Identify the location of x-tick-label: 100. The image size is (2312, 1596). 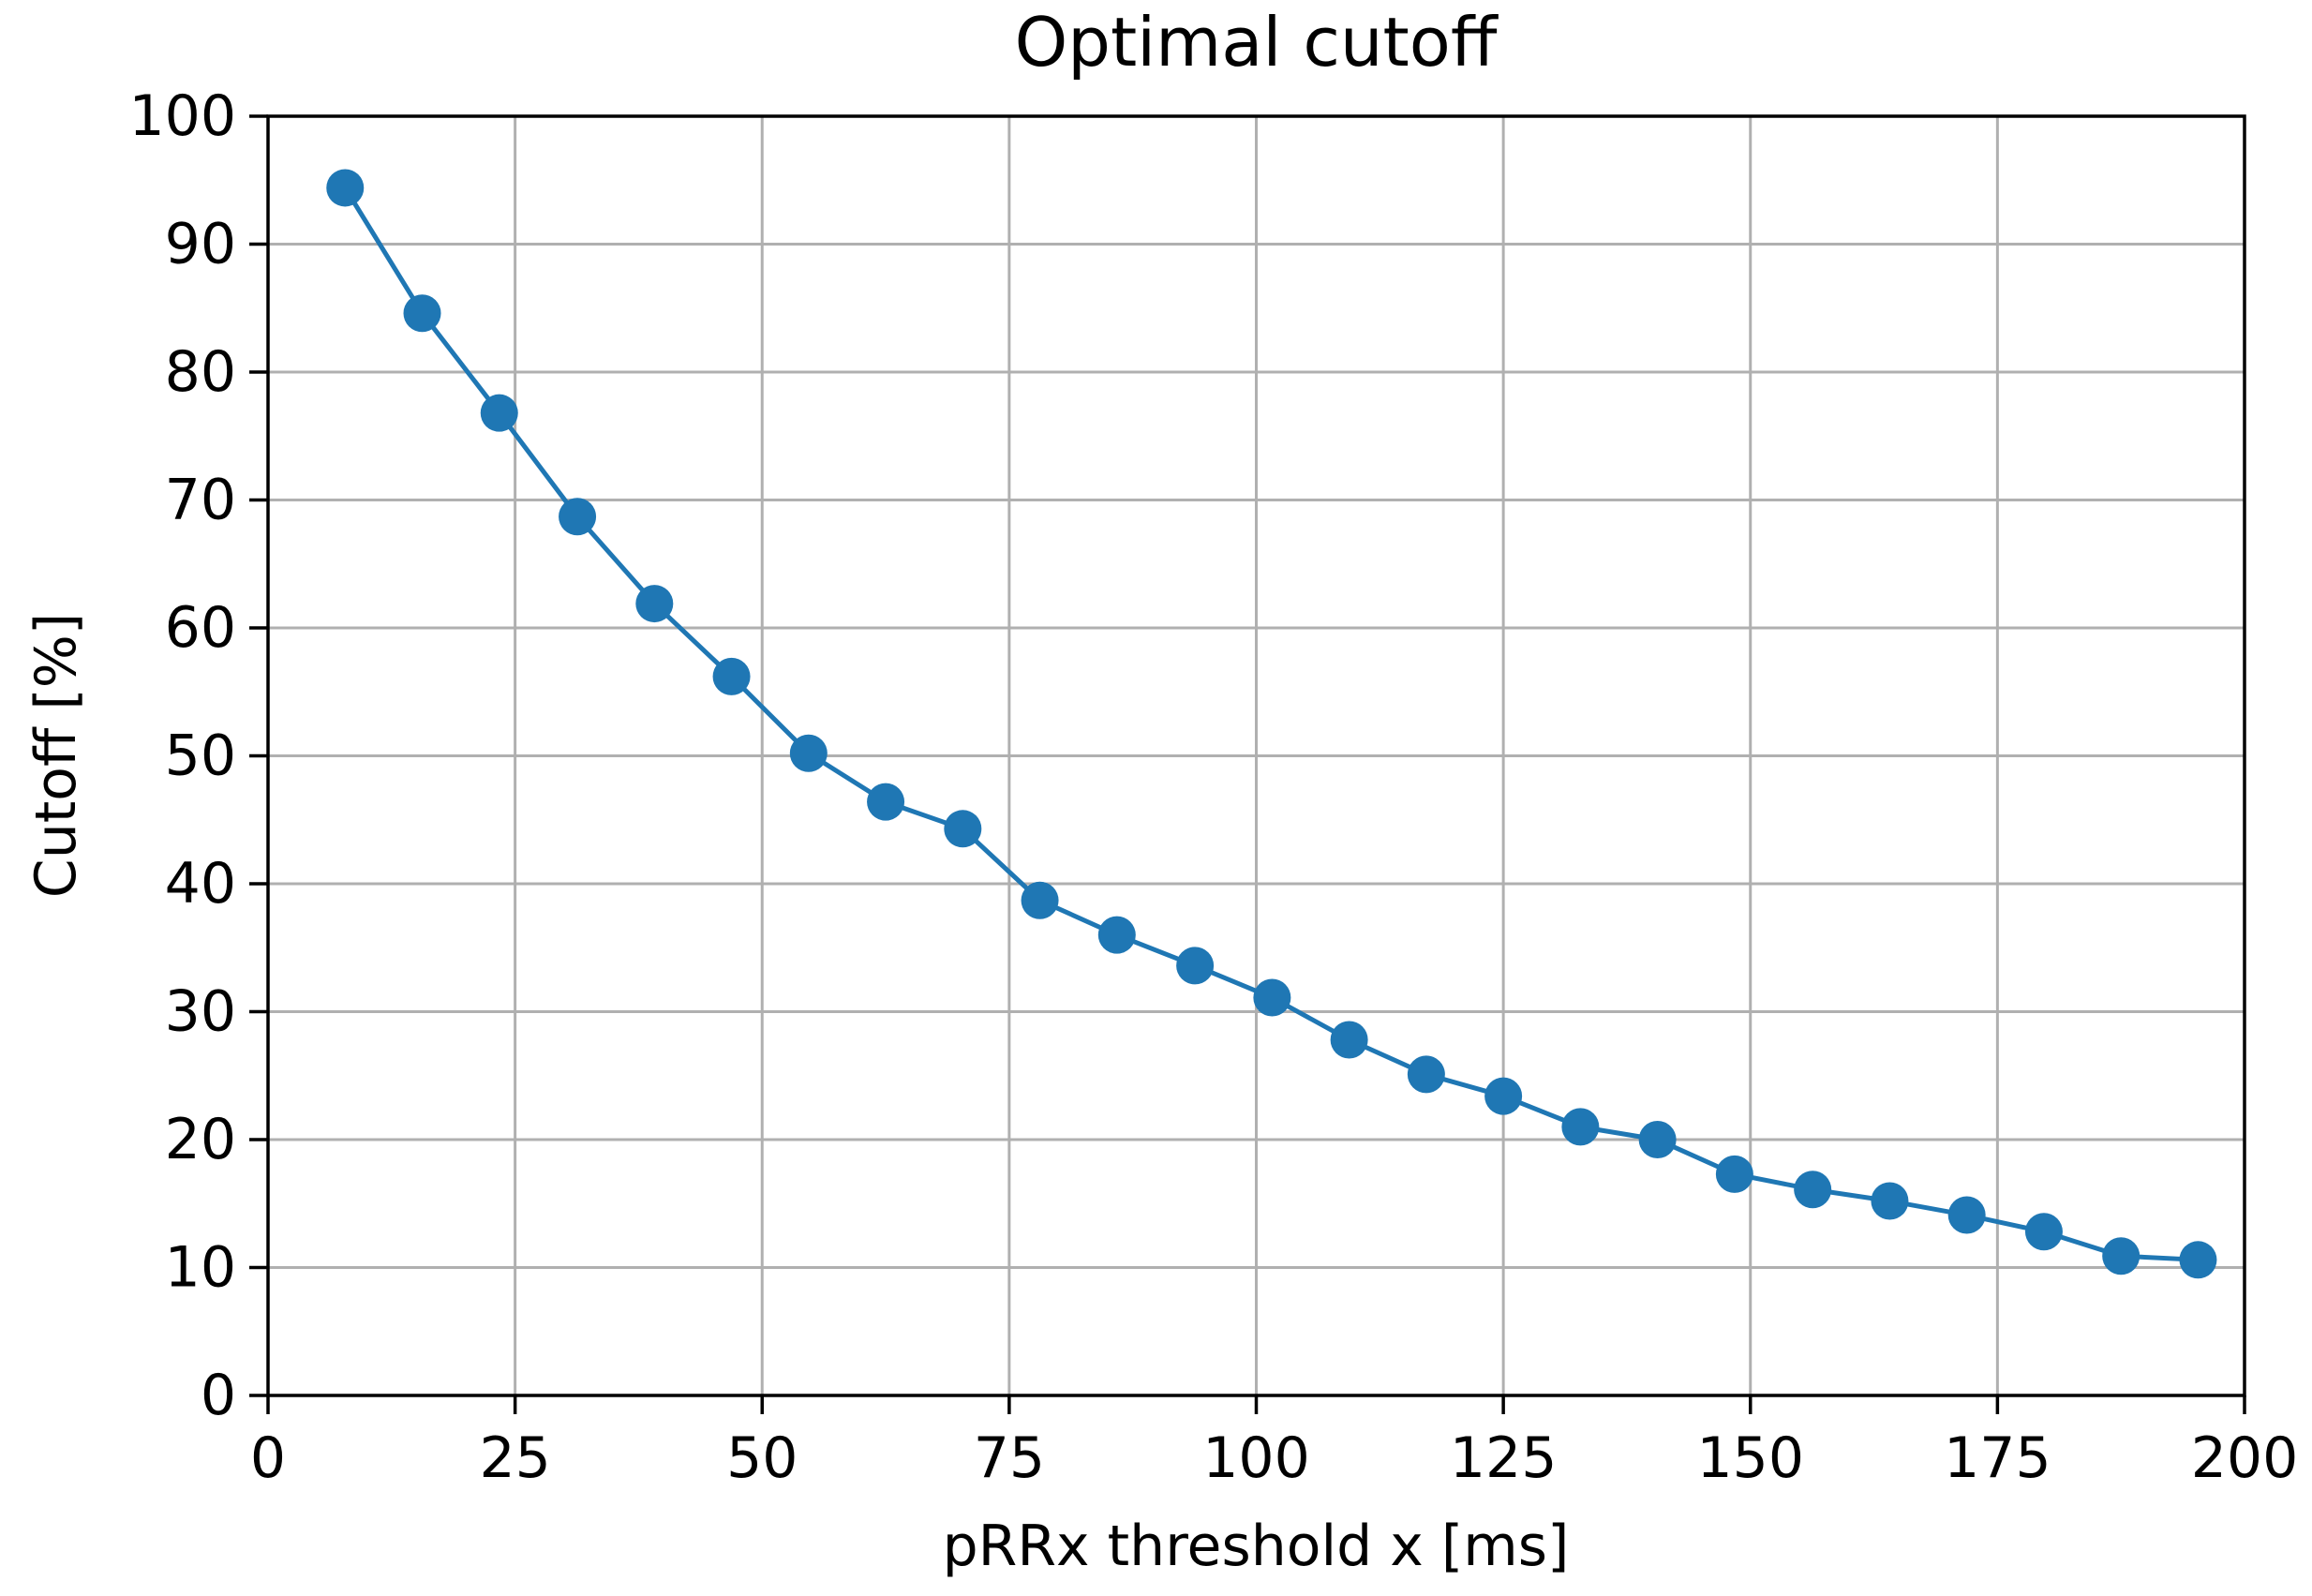
(1256, 1458).